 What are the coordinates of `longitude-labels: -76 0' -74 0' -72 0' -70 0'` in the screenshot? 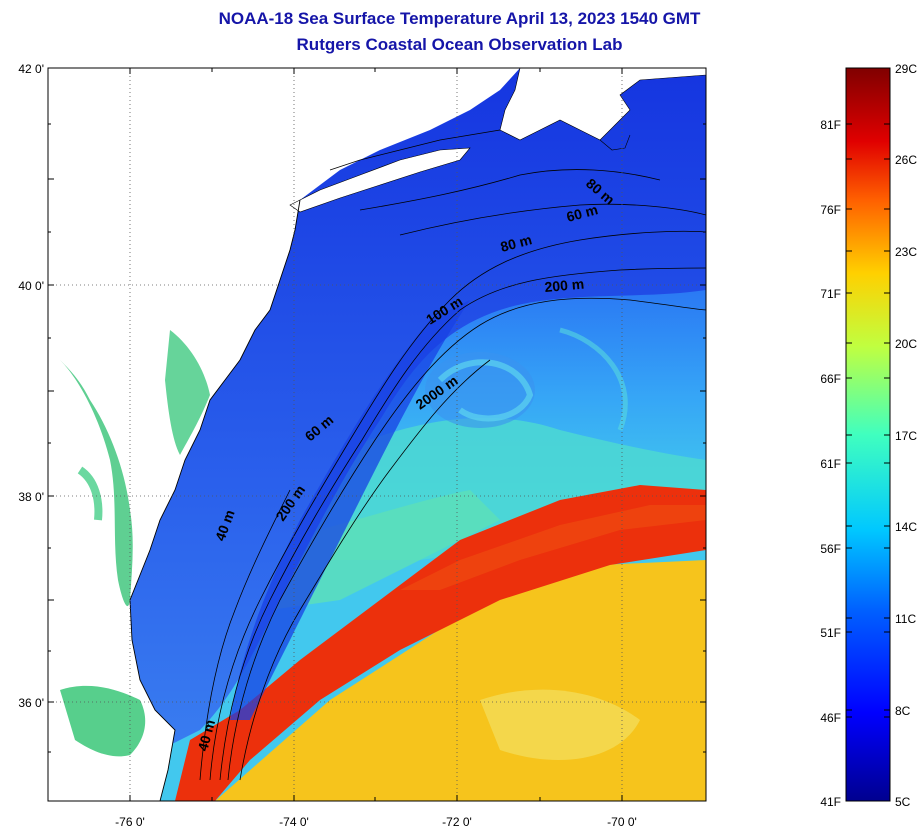 It's located at (376, 822).